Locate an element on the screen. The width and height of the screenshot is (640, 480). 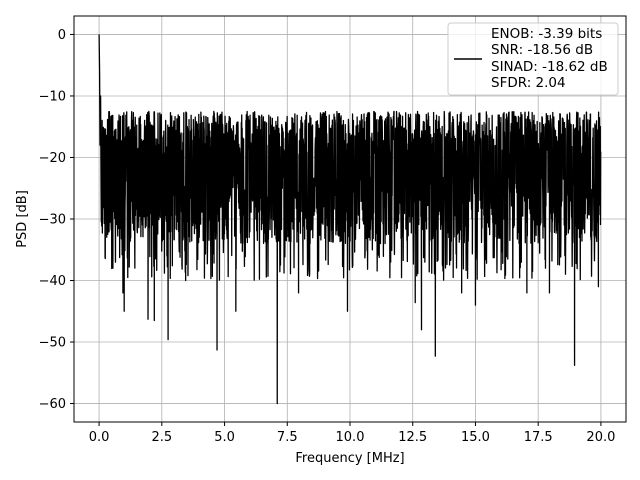
y-axis-ticks: 0 −10 −20 −30 −40 −50 −60 is located at coordinates (56, 220).